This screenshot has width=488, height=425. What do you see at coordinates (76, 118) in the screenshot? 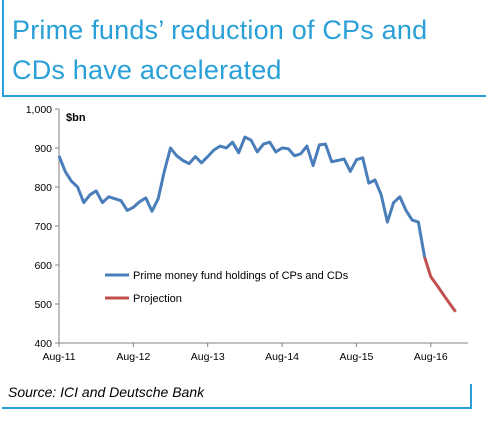
I see `y-axis-unit-label: $bn` at bounding box center [76, 118].